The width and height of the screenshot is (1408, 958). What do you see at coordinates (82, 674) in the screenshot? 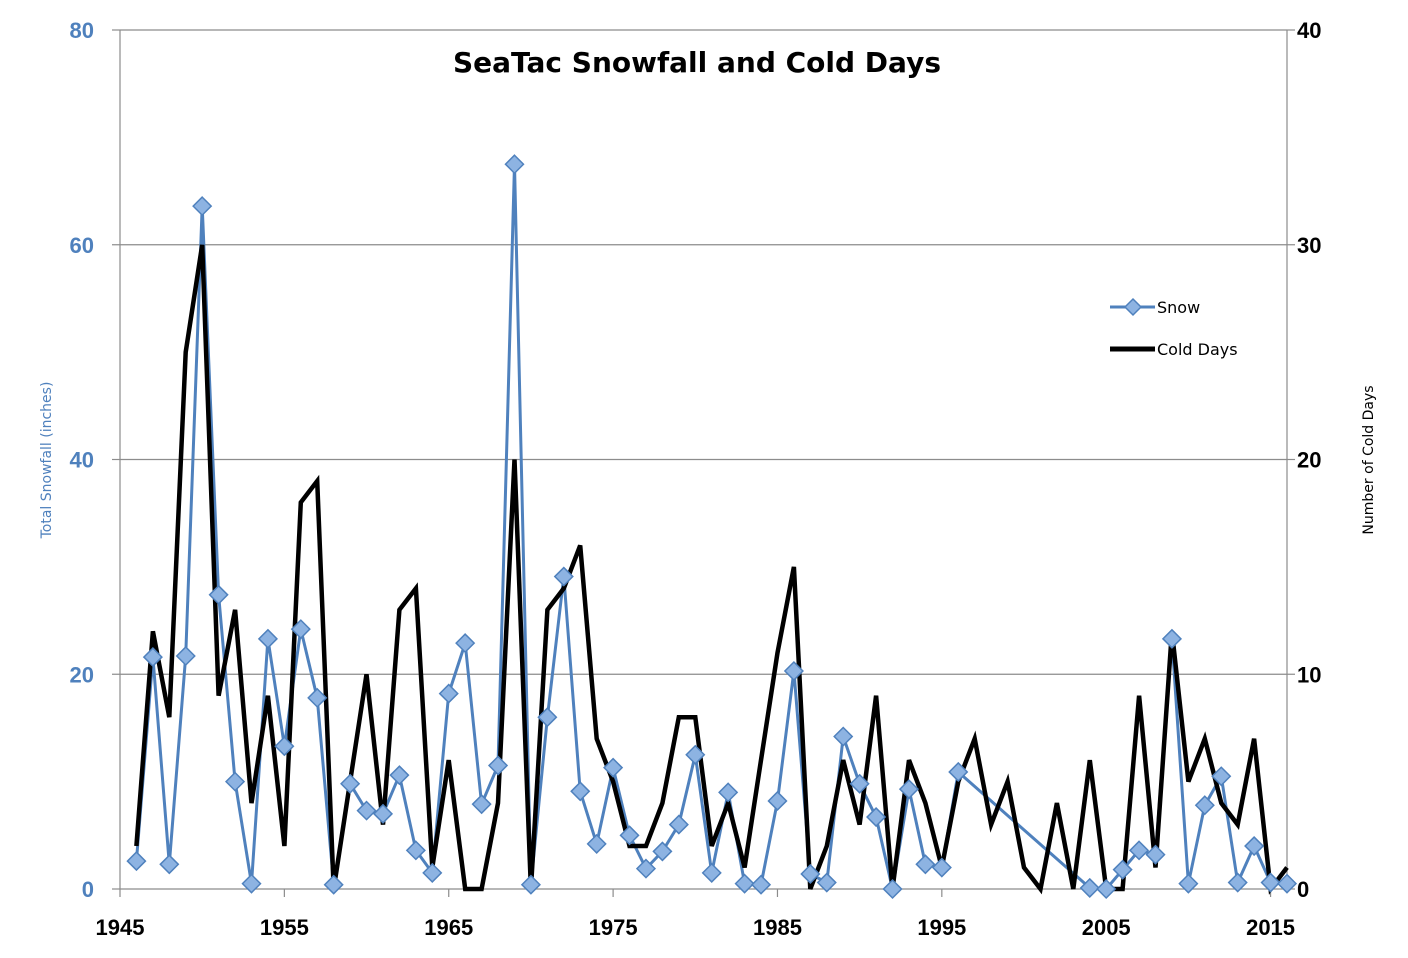
I see `left-tick-label: 20` at bounding box center [82, 674].